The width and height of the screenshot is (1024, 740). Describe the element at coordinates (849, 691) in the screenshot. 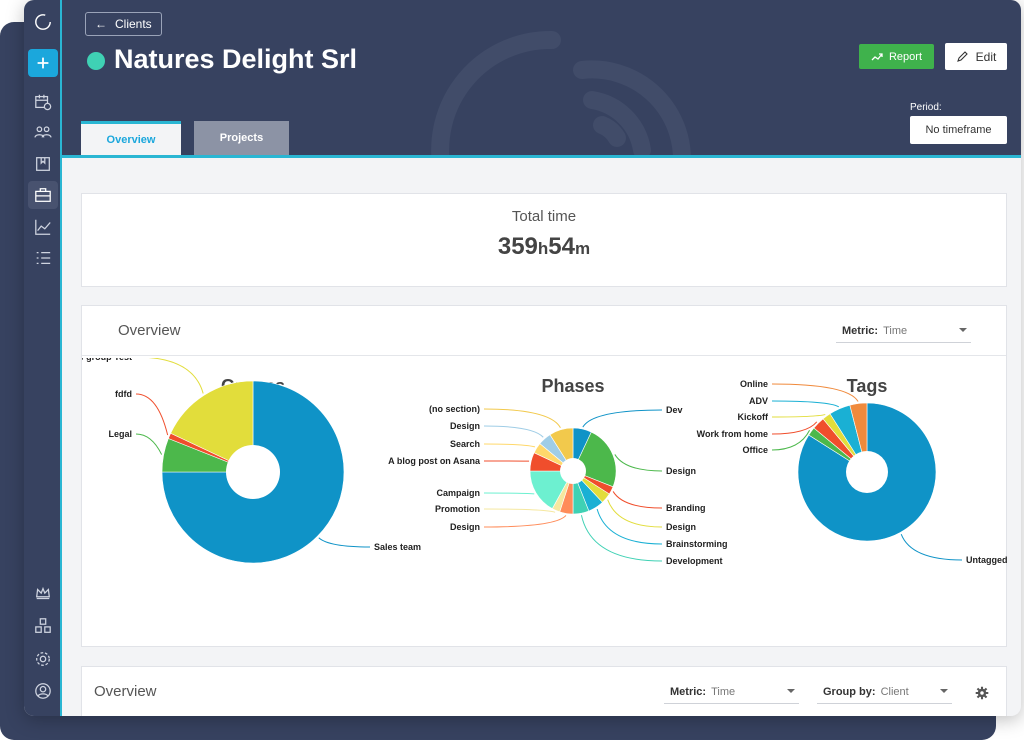

I see `group-by-label: Group by:` at that location.